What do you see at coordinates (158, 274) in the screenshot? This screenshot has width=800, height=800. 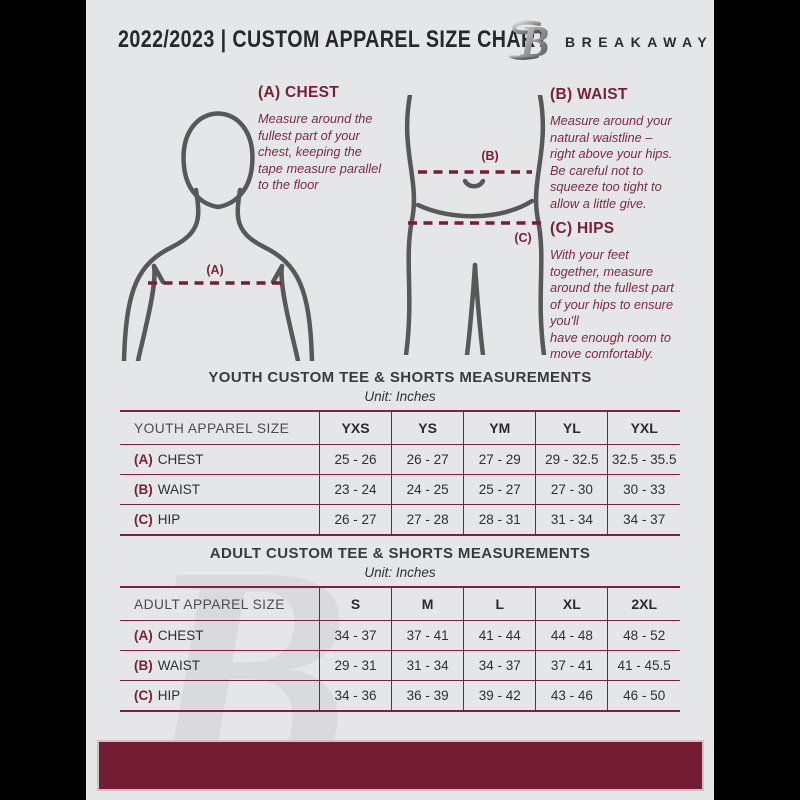 I see `left-armpit-tick` at bounding box center [158, 274].